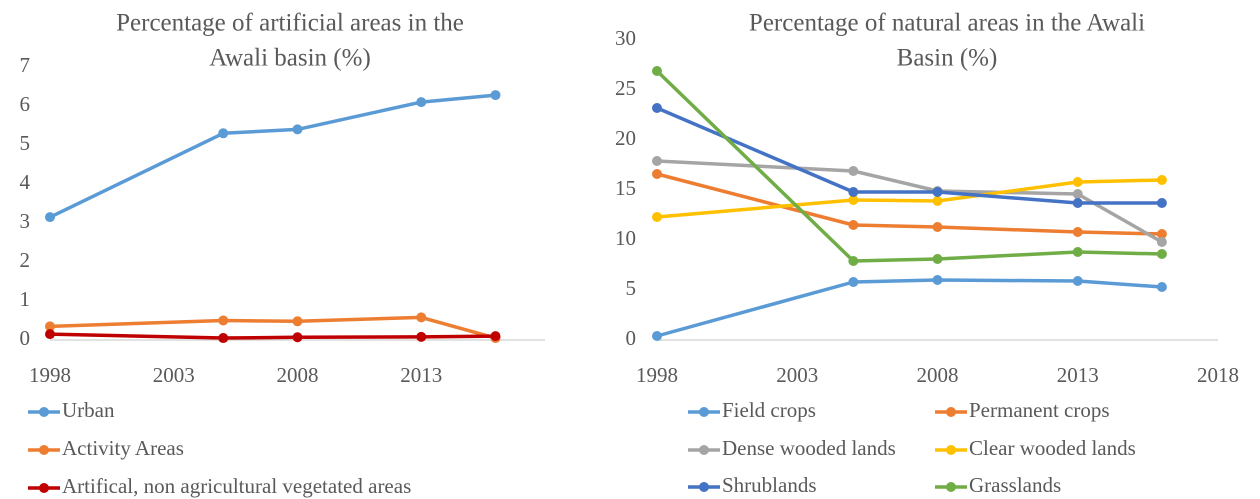 Image resolution: width=1260 pixels, height=499 pixels. What do you see at coordinates (625, 138) in the screenshot?
I see `y-tick-label: 20` at bounding box center [625, 138].